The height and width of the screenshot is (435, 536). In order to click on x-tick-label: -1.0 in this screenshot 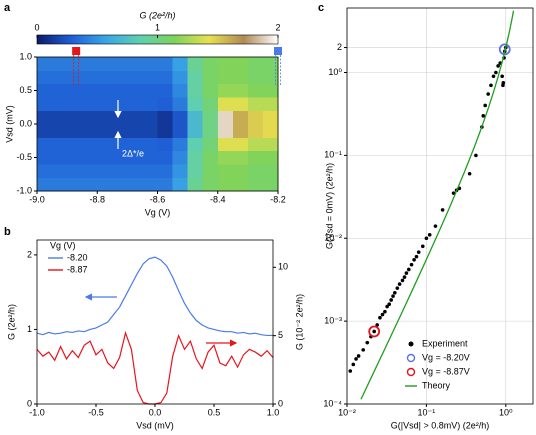, I will do `click(37, 412)`.